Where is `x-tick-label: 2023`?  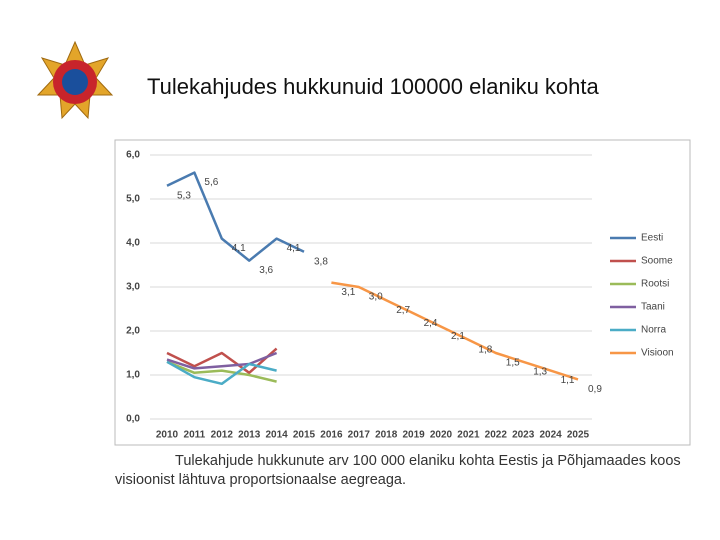
x-tick-label: 2023 is located at coordinates (523, 435).